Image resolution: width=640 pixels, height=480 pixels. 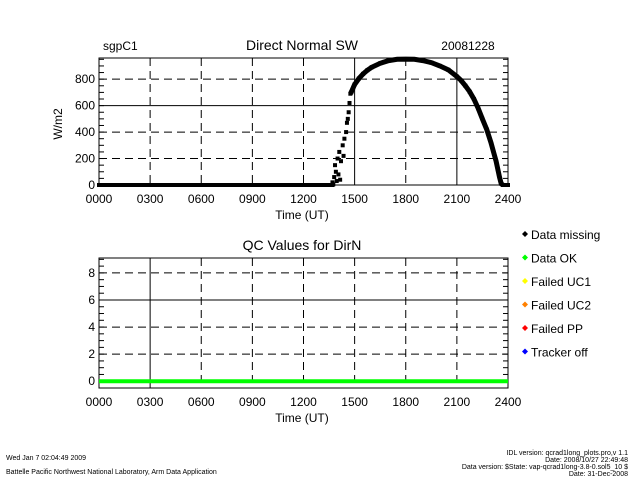 I want to click on site-label: sgpC1, so click(x=120, y=46).